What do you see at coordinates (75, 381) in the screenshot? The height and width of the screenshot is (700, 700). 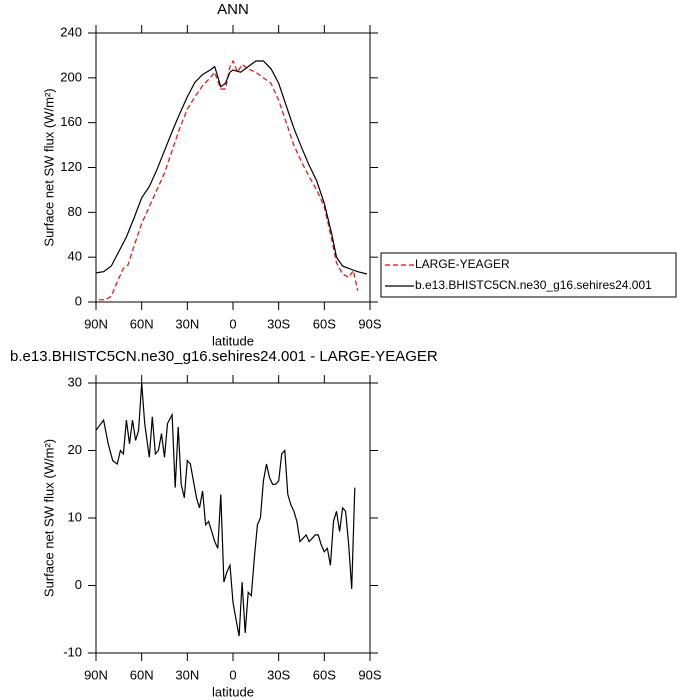 I see `y-tick-label: 30` at bounding box center [75, 381].